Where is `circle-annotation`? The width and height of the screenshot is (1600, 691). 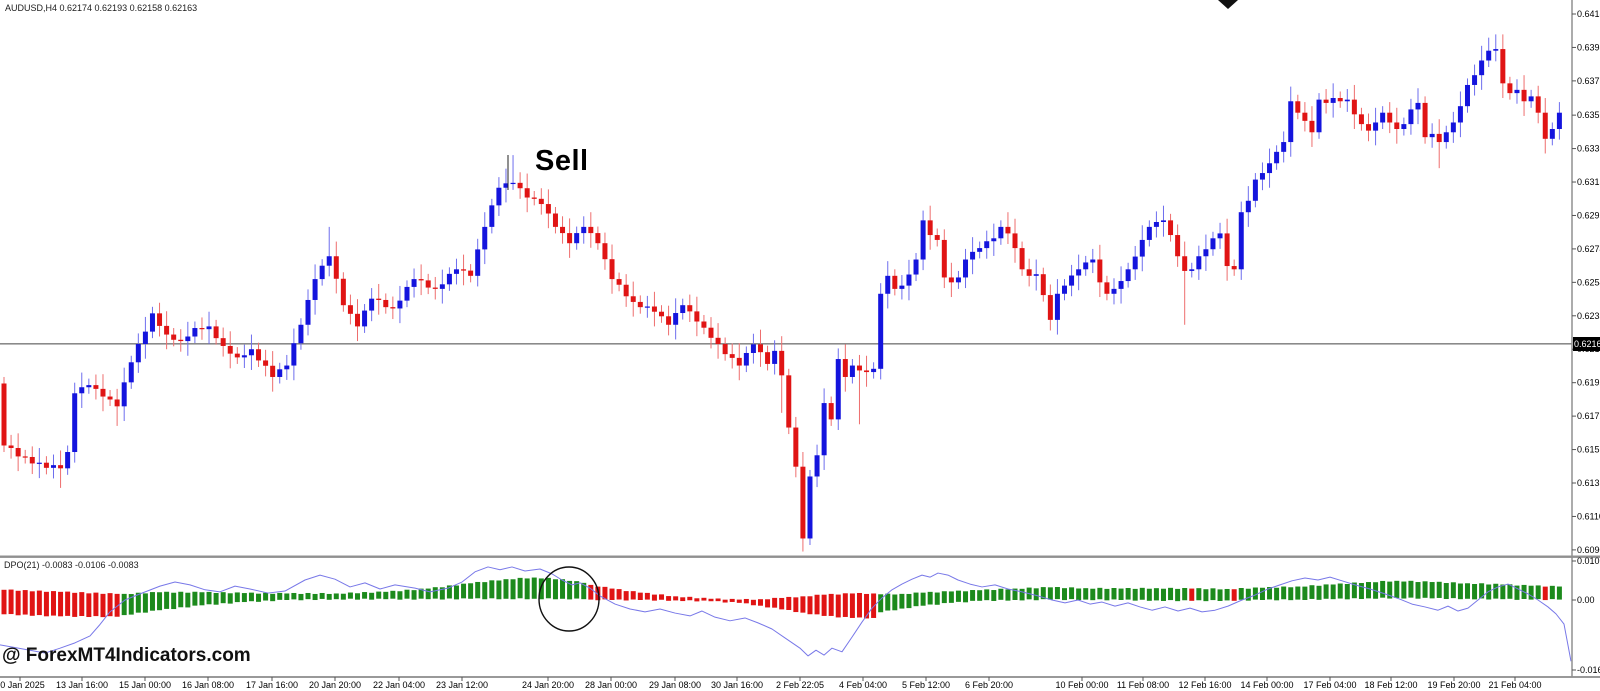
circle-annotation is located at coordinates (569, 599).